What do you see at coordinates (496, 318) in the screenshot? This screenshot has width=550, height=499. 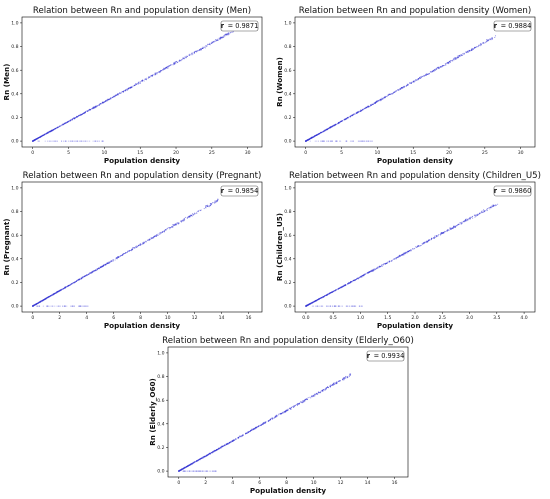 I see `x-tick-label: 3.5` at bounding box center [496, 318].